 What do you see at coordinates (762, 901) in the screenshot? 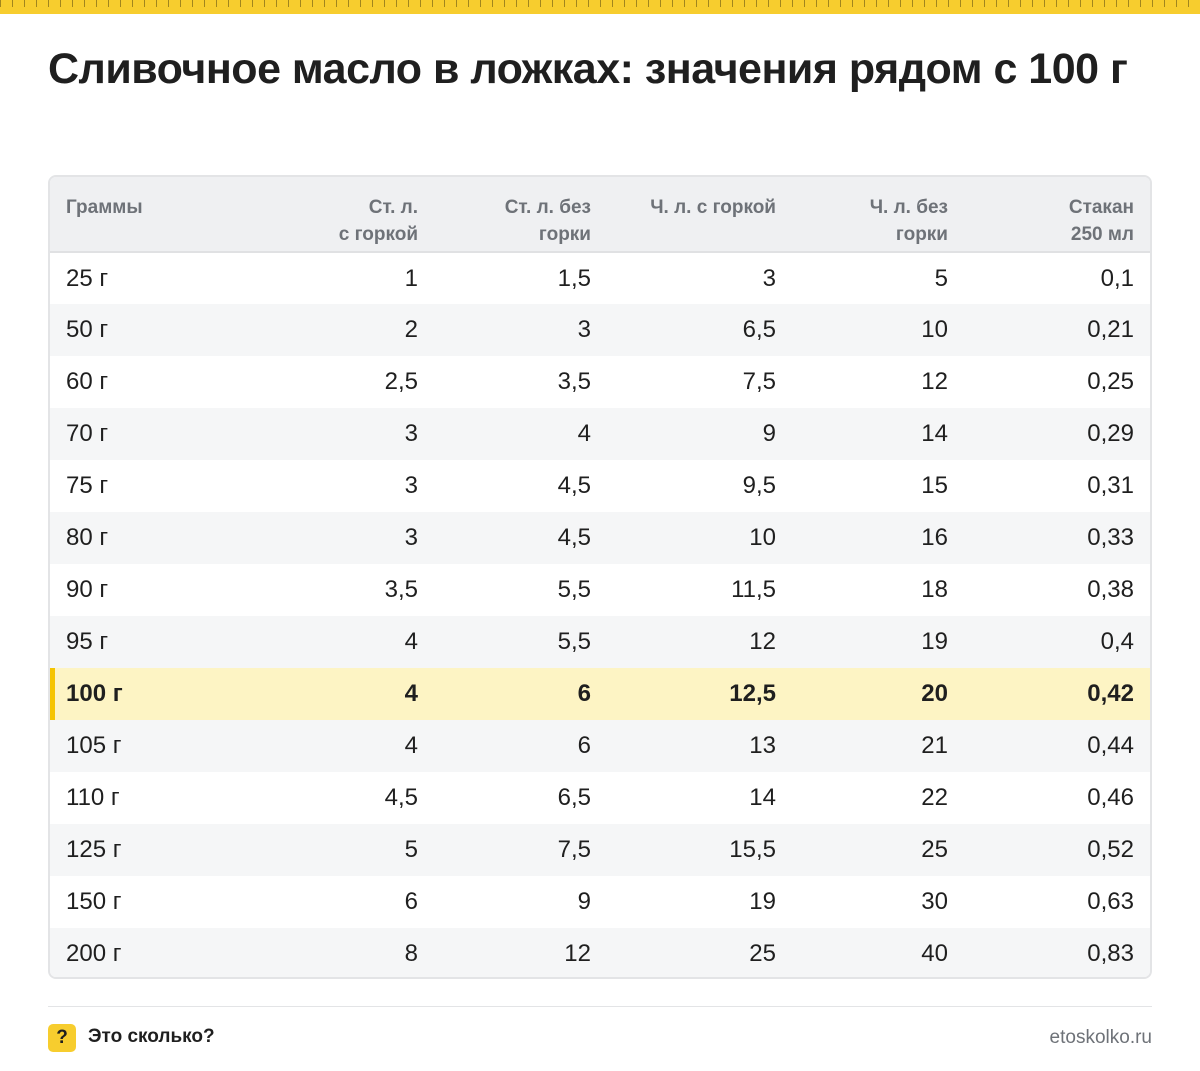
I see `cell-tsp-heaped: 19` at bounding box center [762, 901].